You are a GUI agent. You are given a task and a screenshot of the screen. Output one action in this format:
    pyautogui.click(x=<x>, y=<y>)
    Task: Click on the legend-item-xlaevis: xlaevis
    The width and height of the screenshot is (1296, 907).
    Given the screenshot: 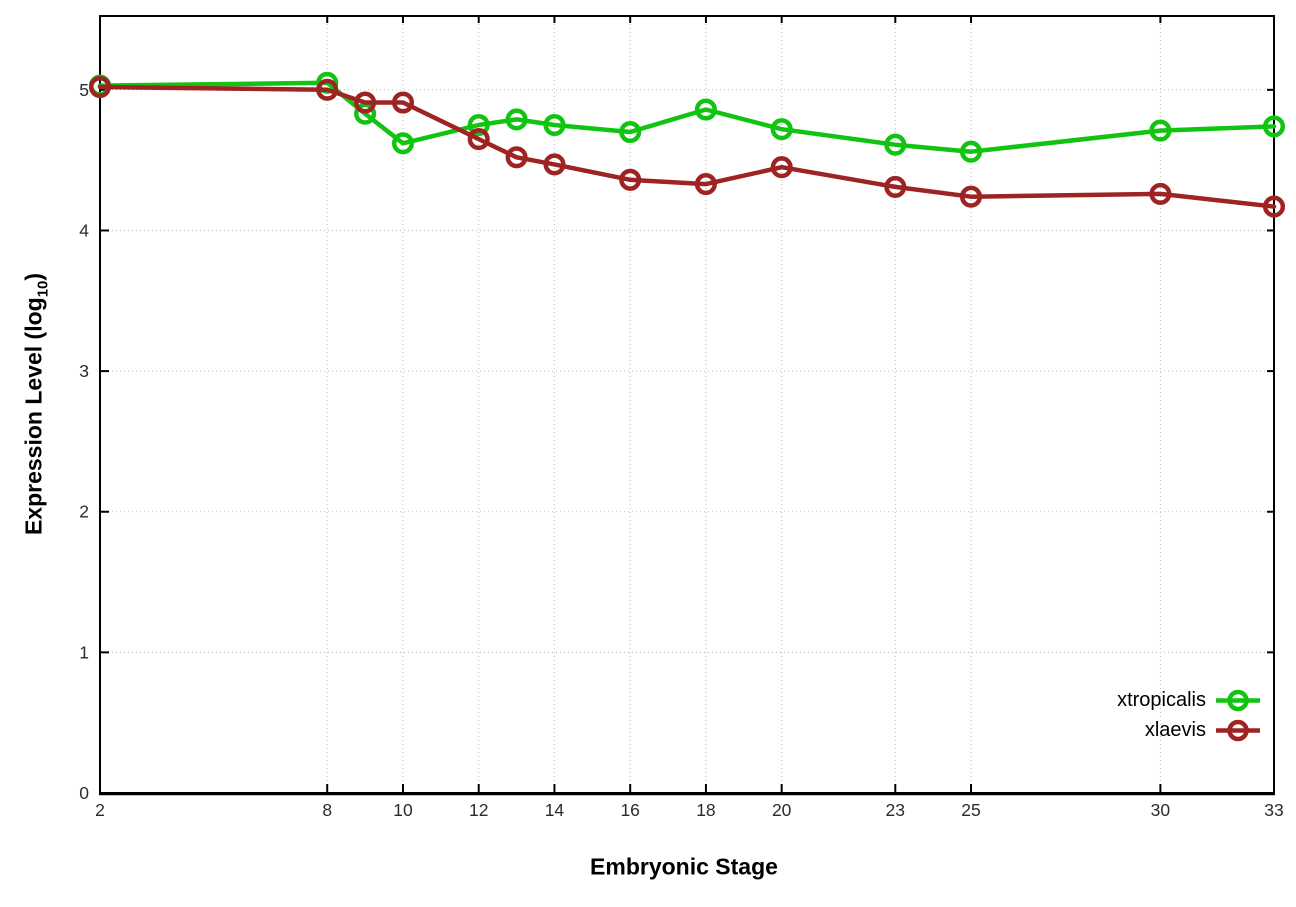 What is the action you would take?
    pyautogui.click(x=1189, y=730)
    